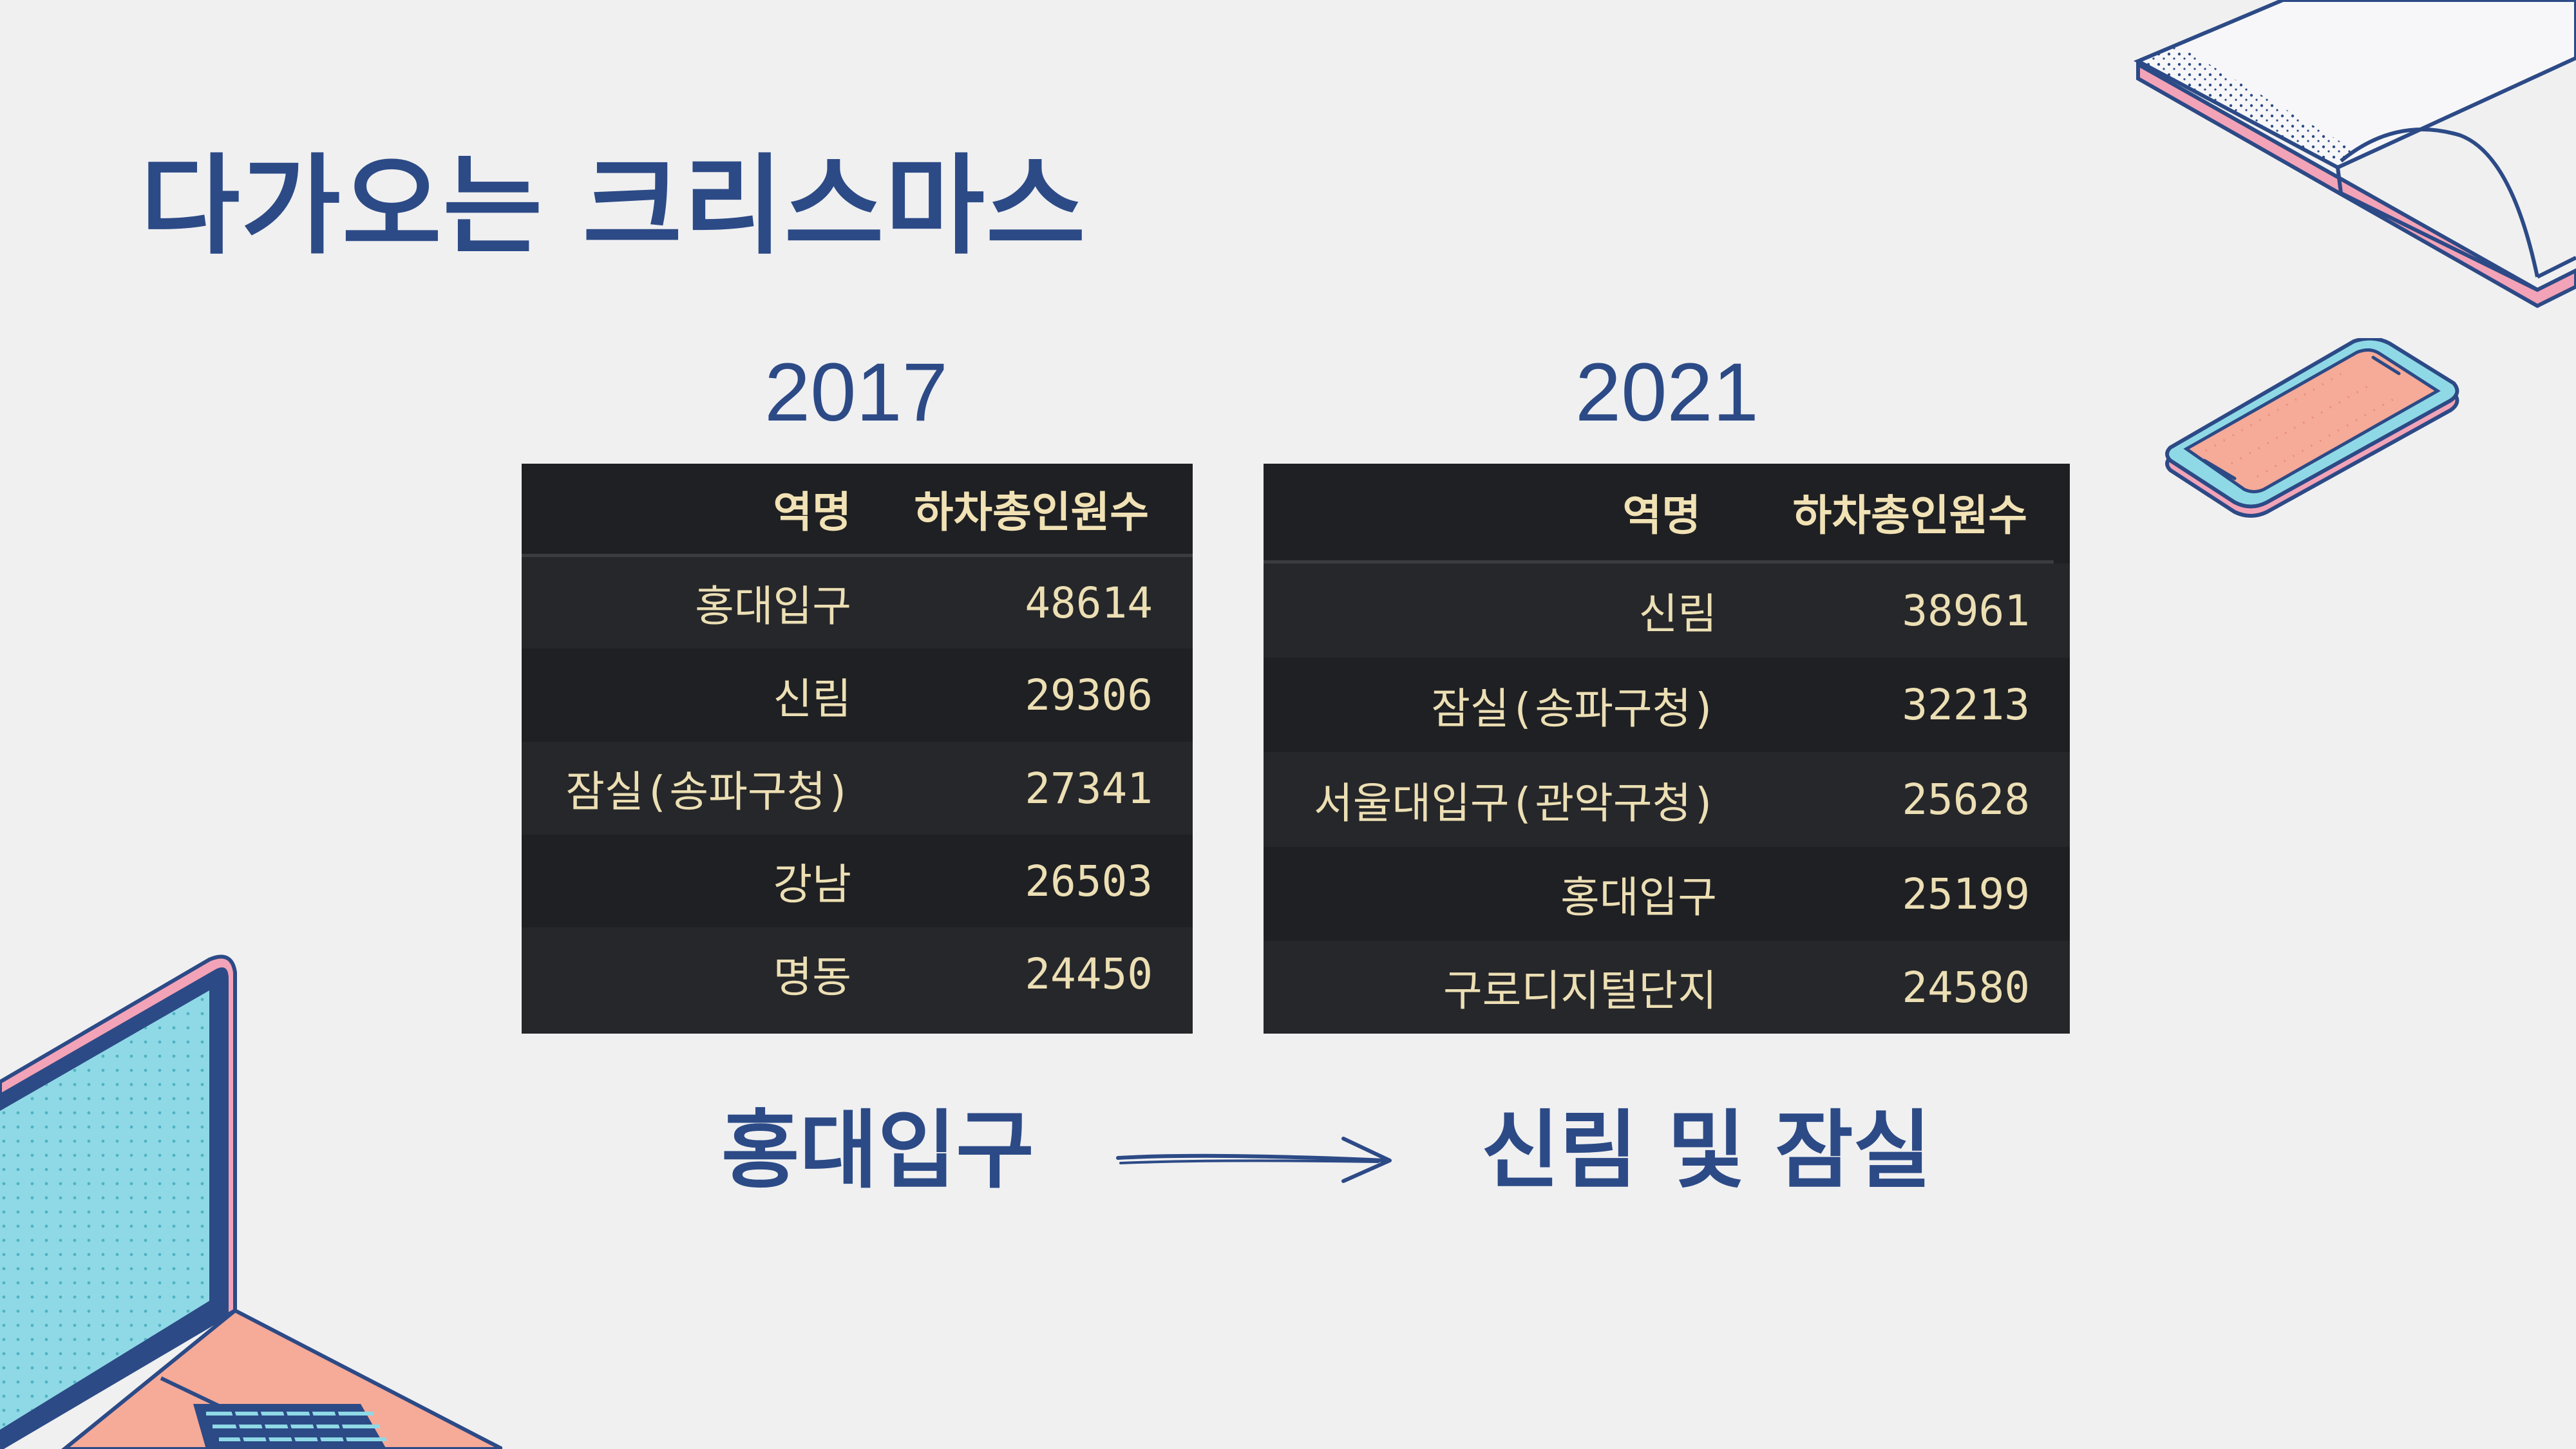 Image resolution: width=2576 pixels, height=1449 pixels. I want to click on transition-from: 홍대입구, so click(878, 1150).